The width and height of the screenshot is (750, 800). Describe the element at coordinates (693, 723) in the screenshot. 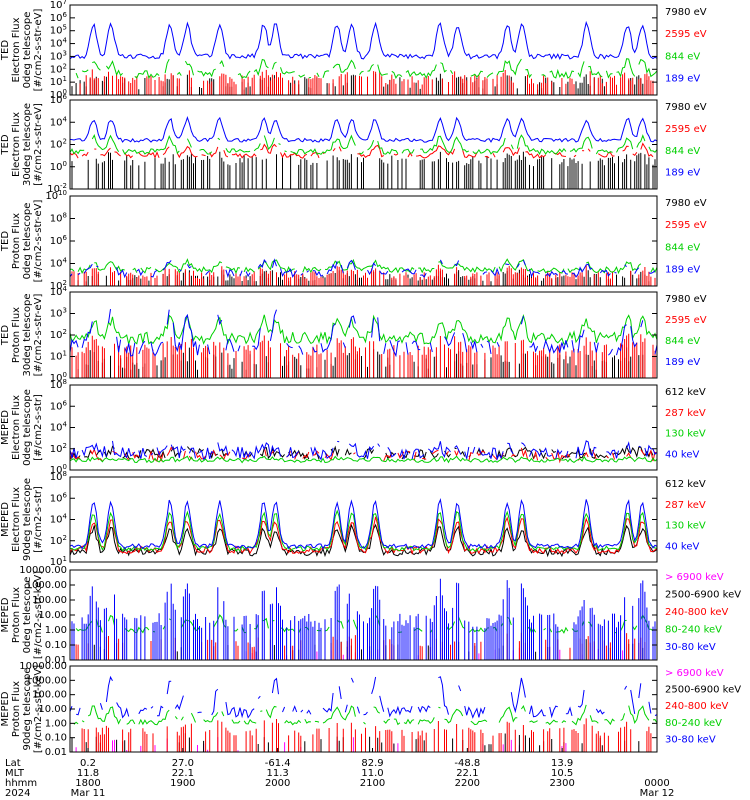

I see `legend-item: 80-240 keV` at that location.